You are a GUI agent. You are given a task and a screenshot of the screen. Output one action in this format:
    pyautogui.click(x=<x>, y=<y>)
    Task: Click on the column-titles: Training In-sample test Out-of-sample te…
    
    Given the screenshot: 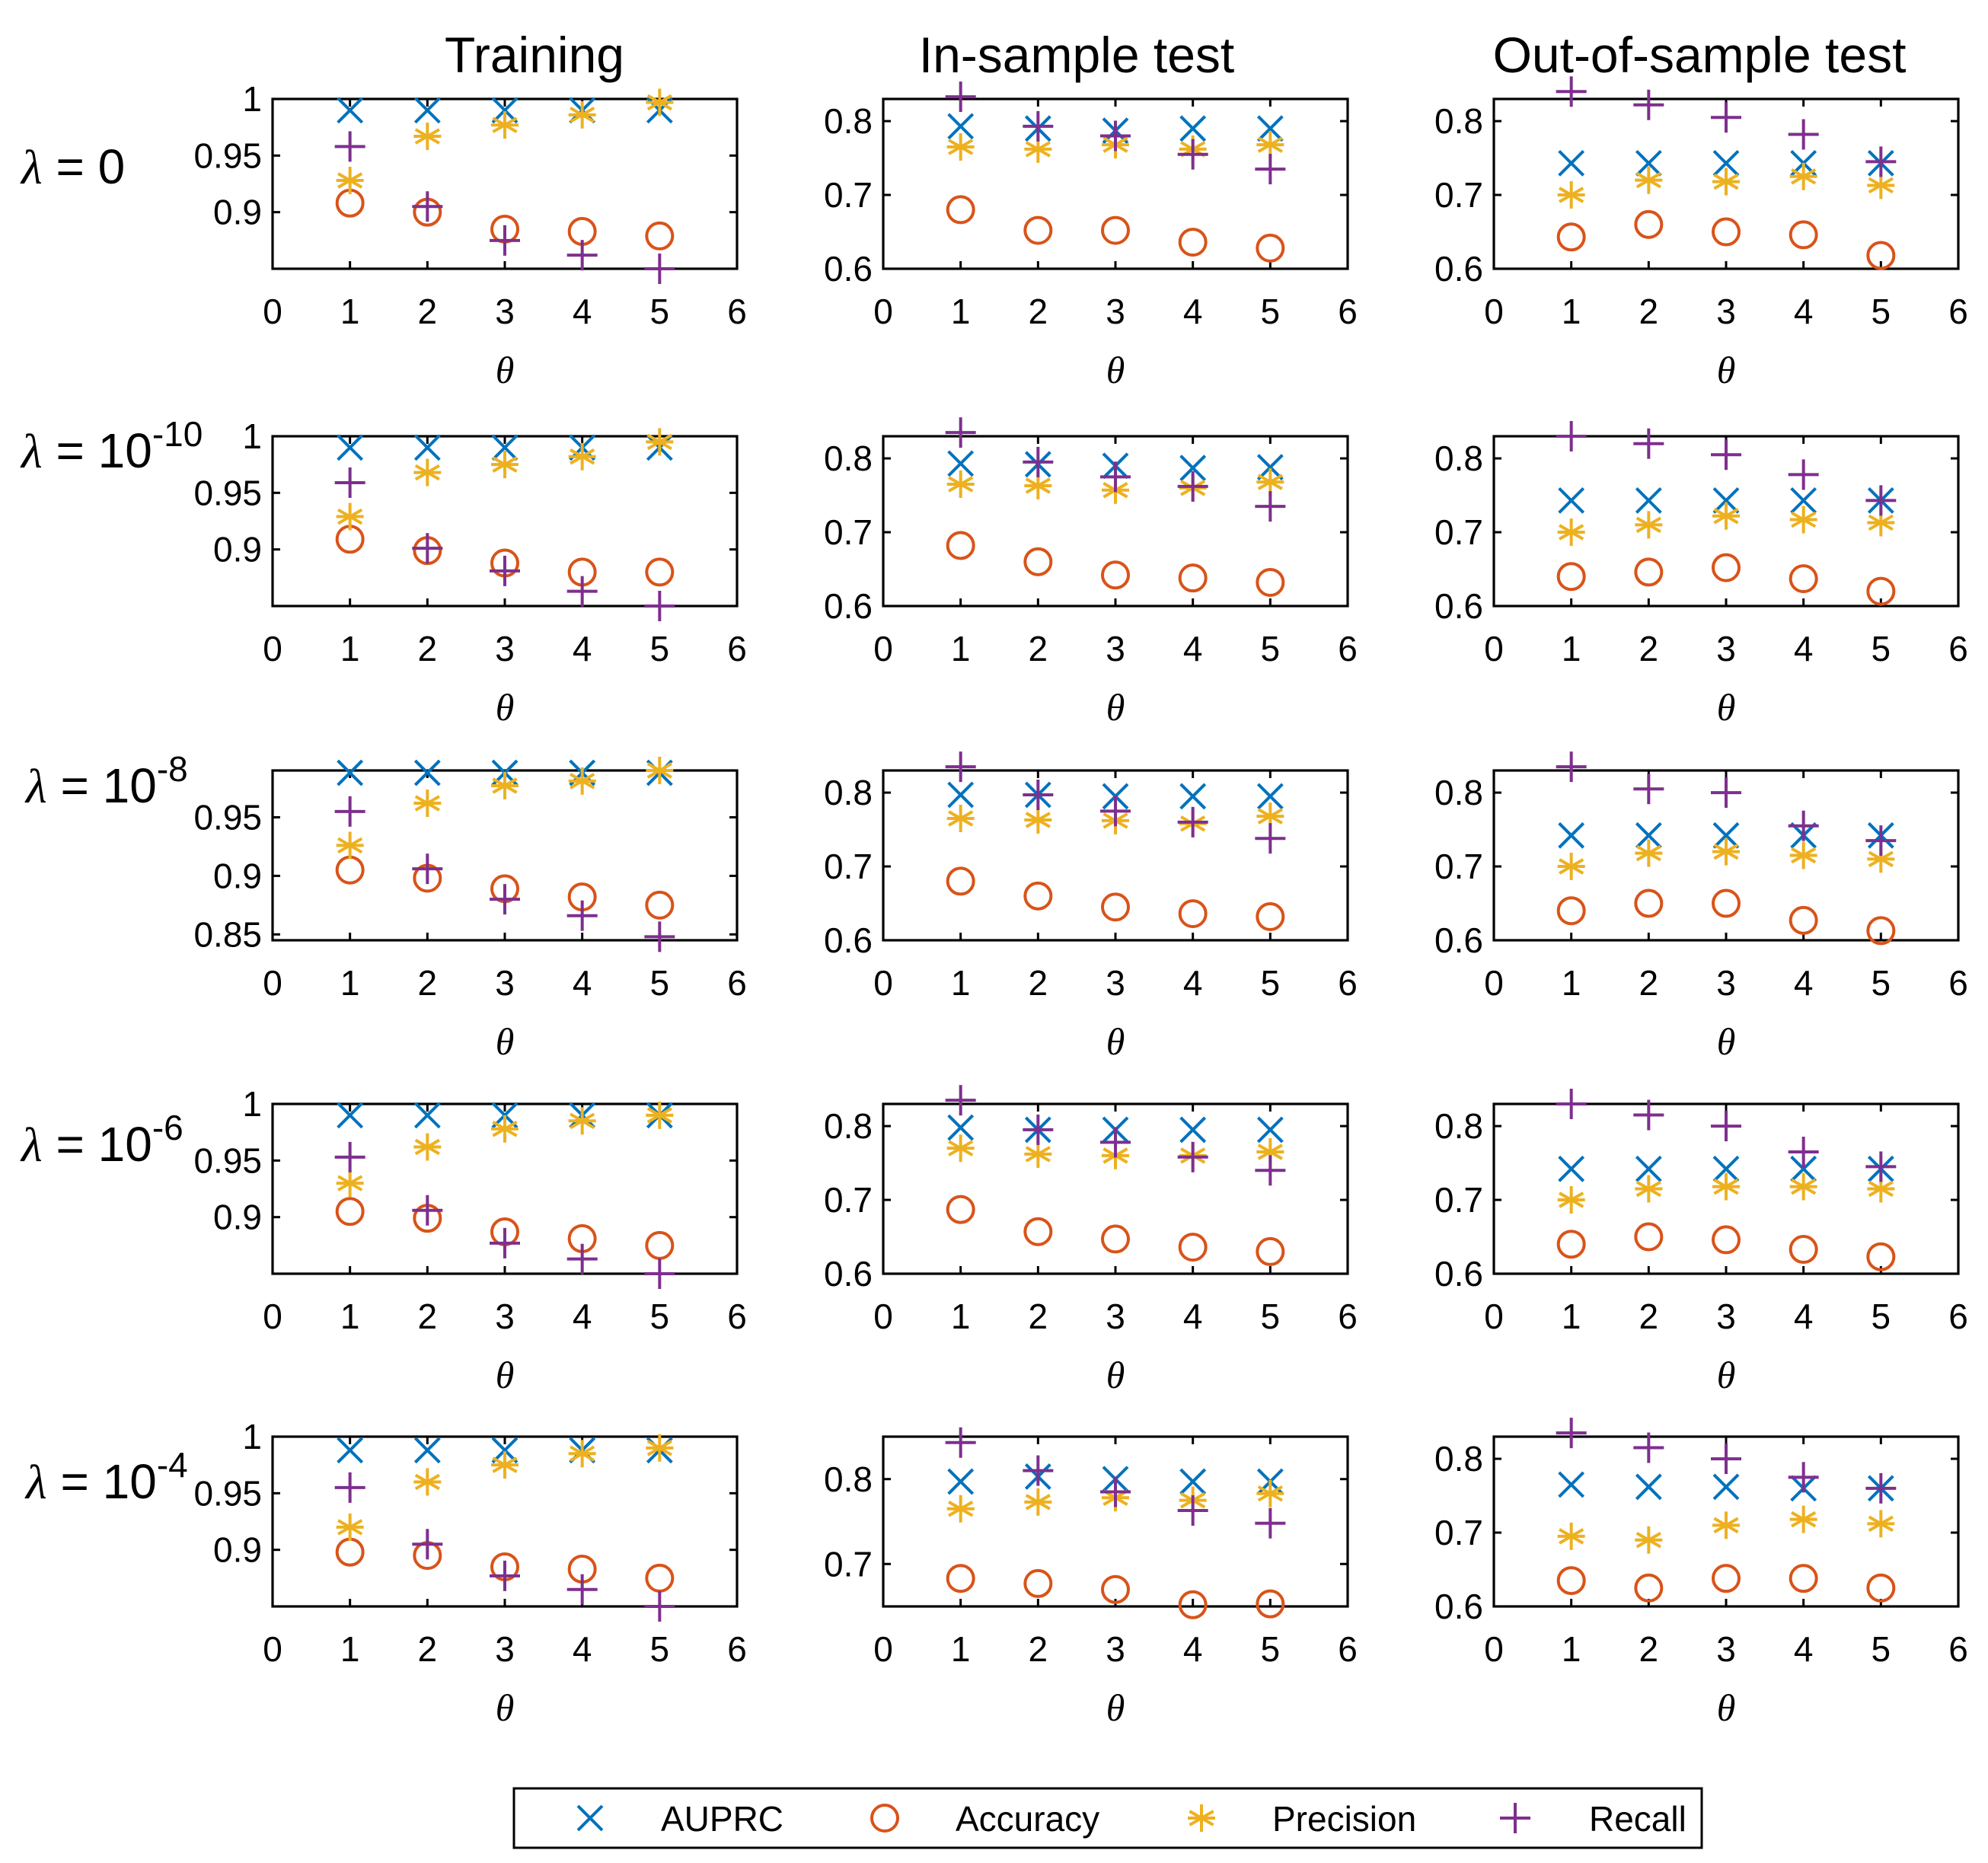 What is the action you would take?
    pyautogui.click(x=1175, y=55)
    